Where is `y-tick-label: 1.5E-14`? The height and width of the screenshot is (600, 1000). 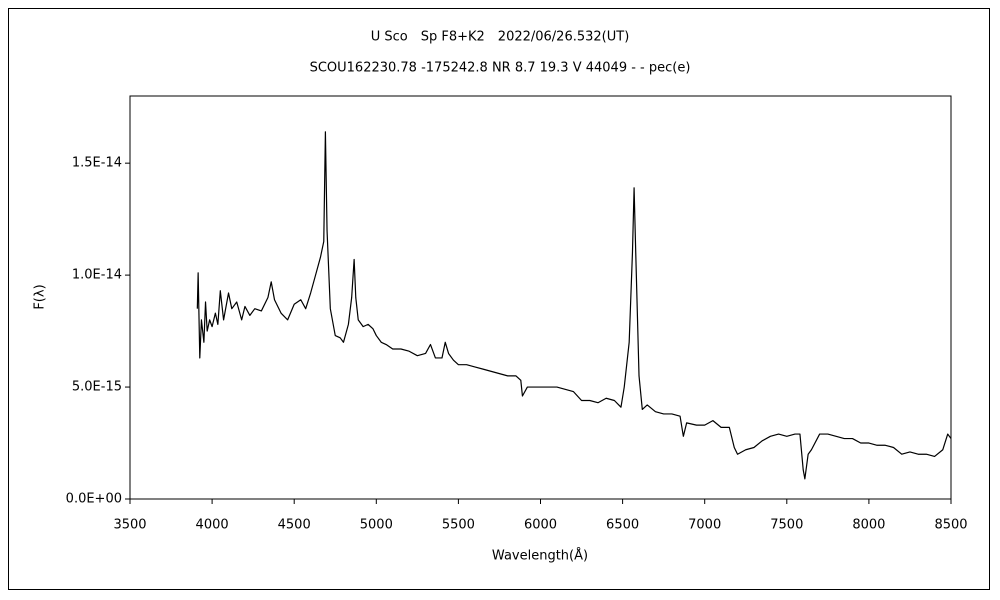
y-tick-label: 1.5E-14 is located at coordinates (97, 163).